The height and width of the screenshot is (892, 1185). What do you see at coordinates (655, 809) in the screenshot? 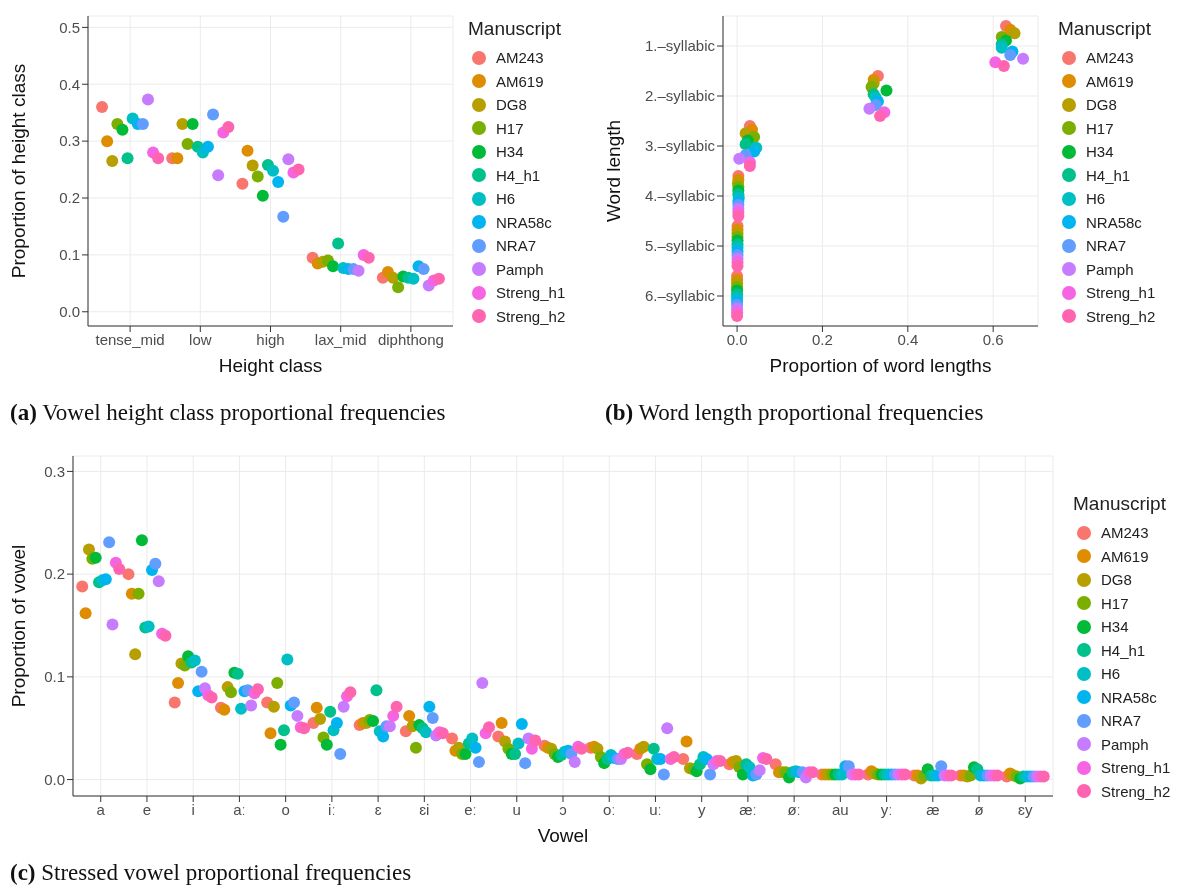
I see `x-tick-label: uː` at bounding box center [655, 809].